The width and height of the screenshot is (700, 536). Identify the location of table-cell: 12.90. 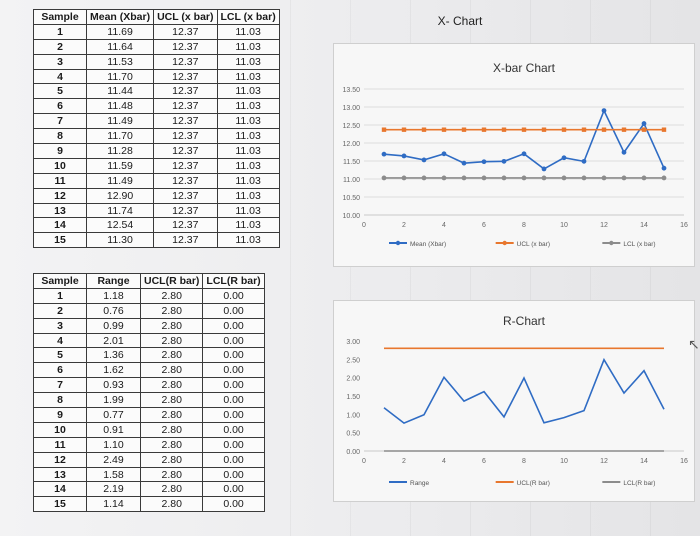
(120, 195).